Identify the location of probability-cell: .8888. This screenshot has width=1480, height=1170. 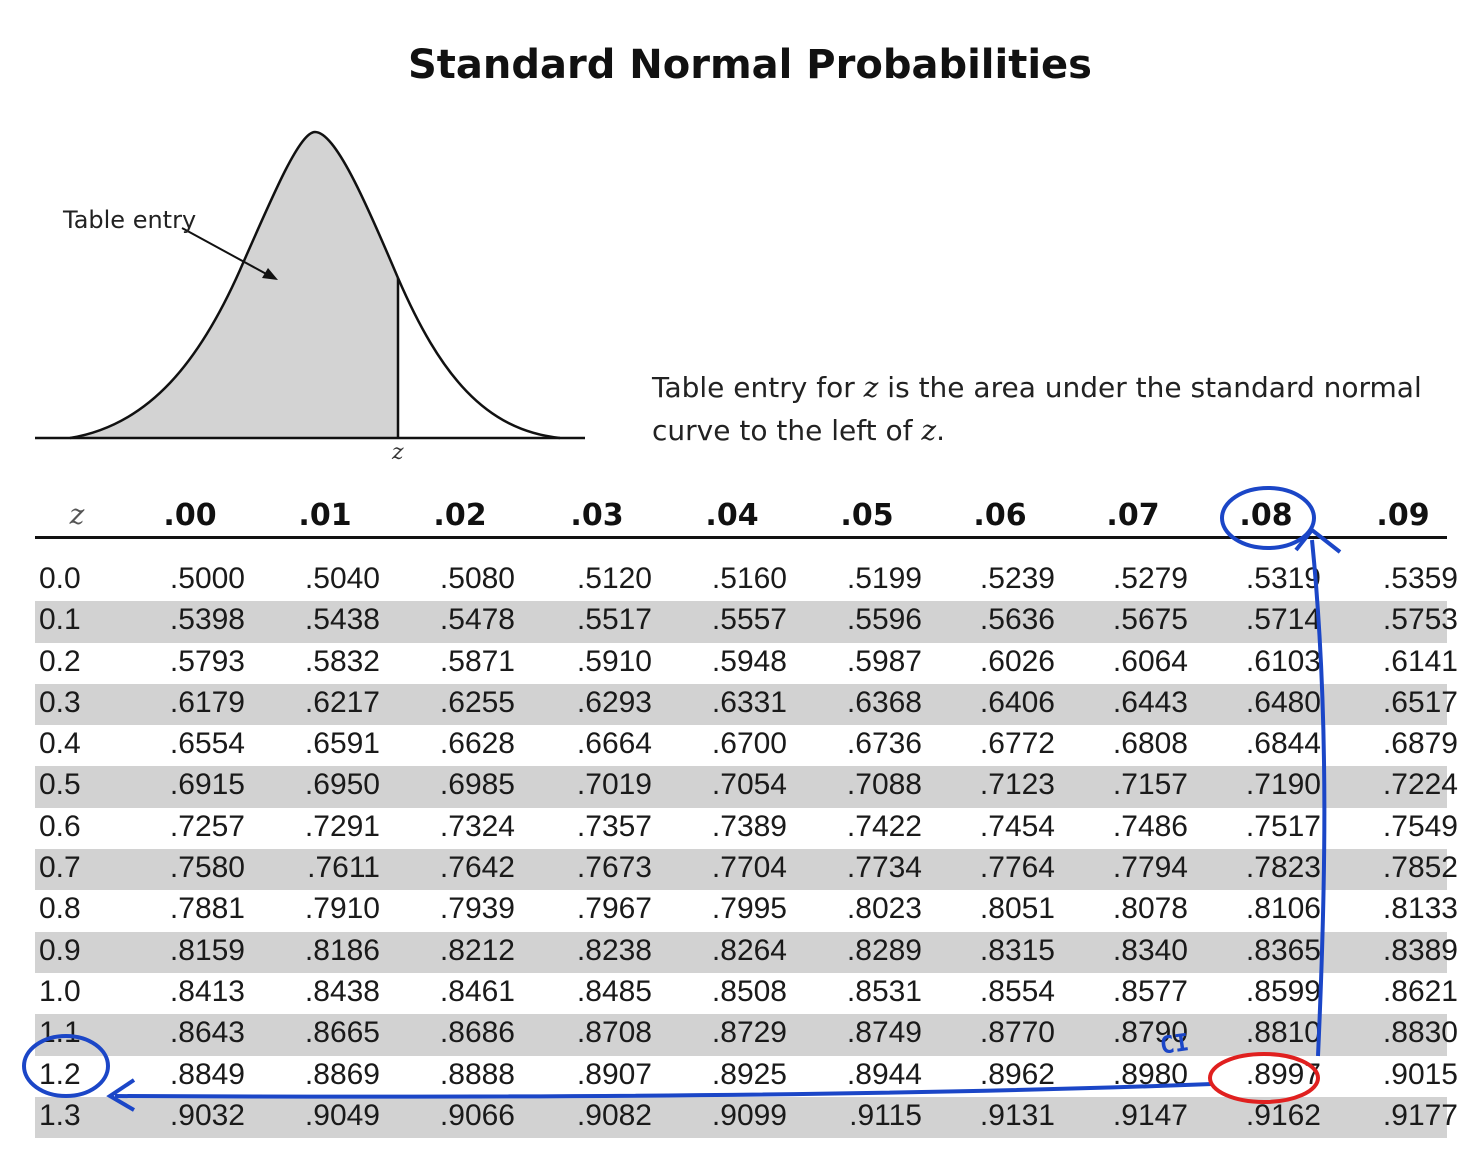
(477, 1074).